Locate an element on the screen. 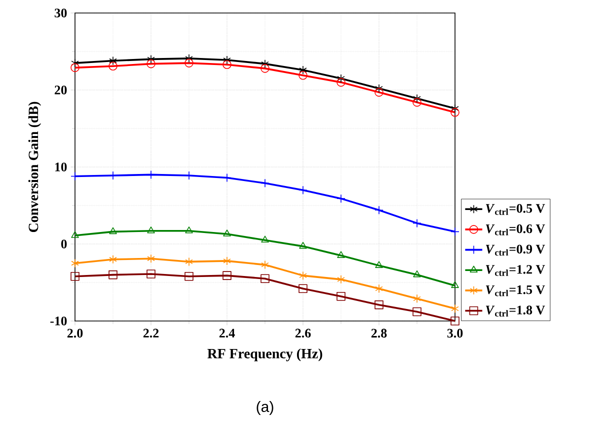 The height and width of the screenshot is (421, 592). legend-label: V$_{ctrl}$=1.2 V is located at coordinates (515, 270).